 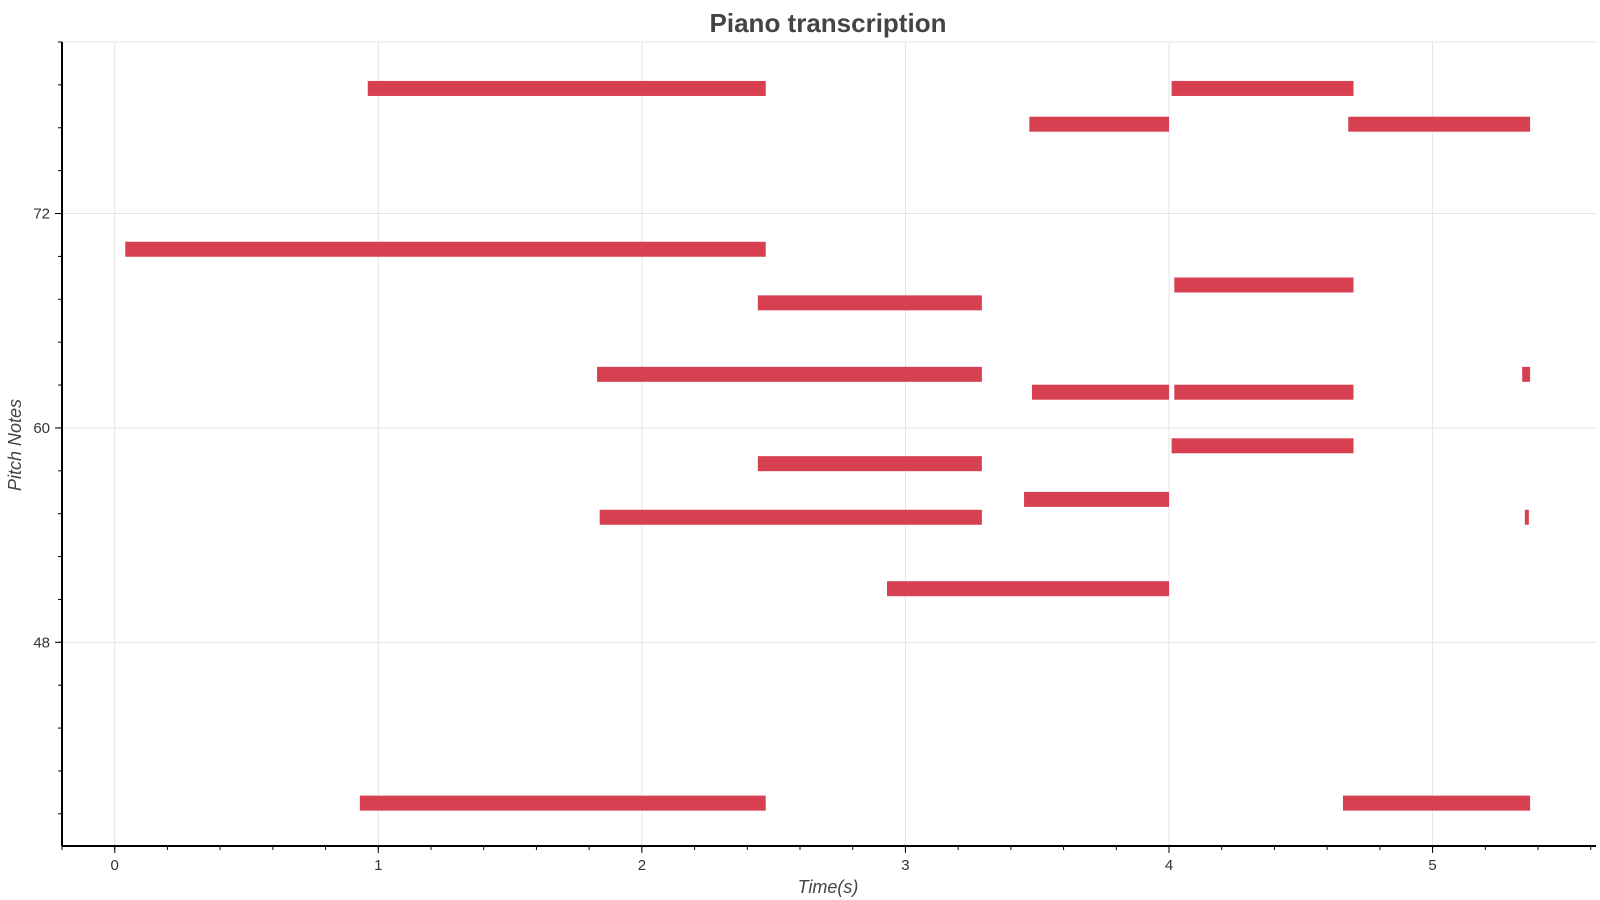 What do you see at coordinates (15, 445) in the screenshot?
I see `y-axis-label: Pitch Notes` at bounding box center [15, 445].